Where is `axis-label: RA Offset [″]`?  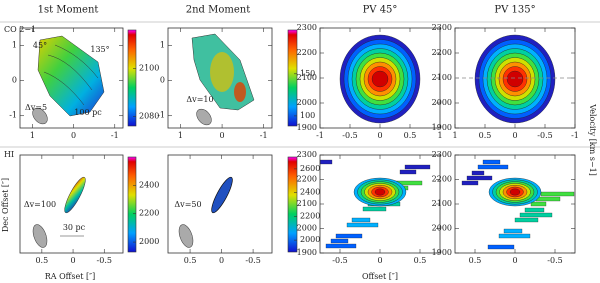 axis-label: RA Offset [″] is located at coordinates (70, 276).